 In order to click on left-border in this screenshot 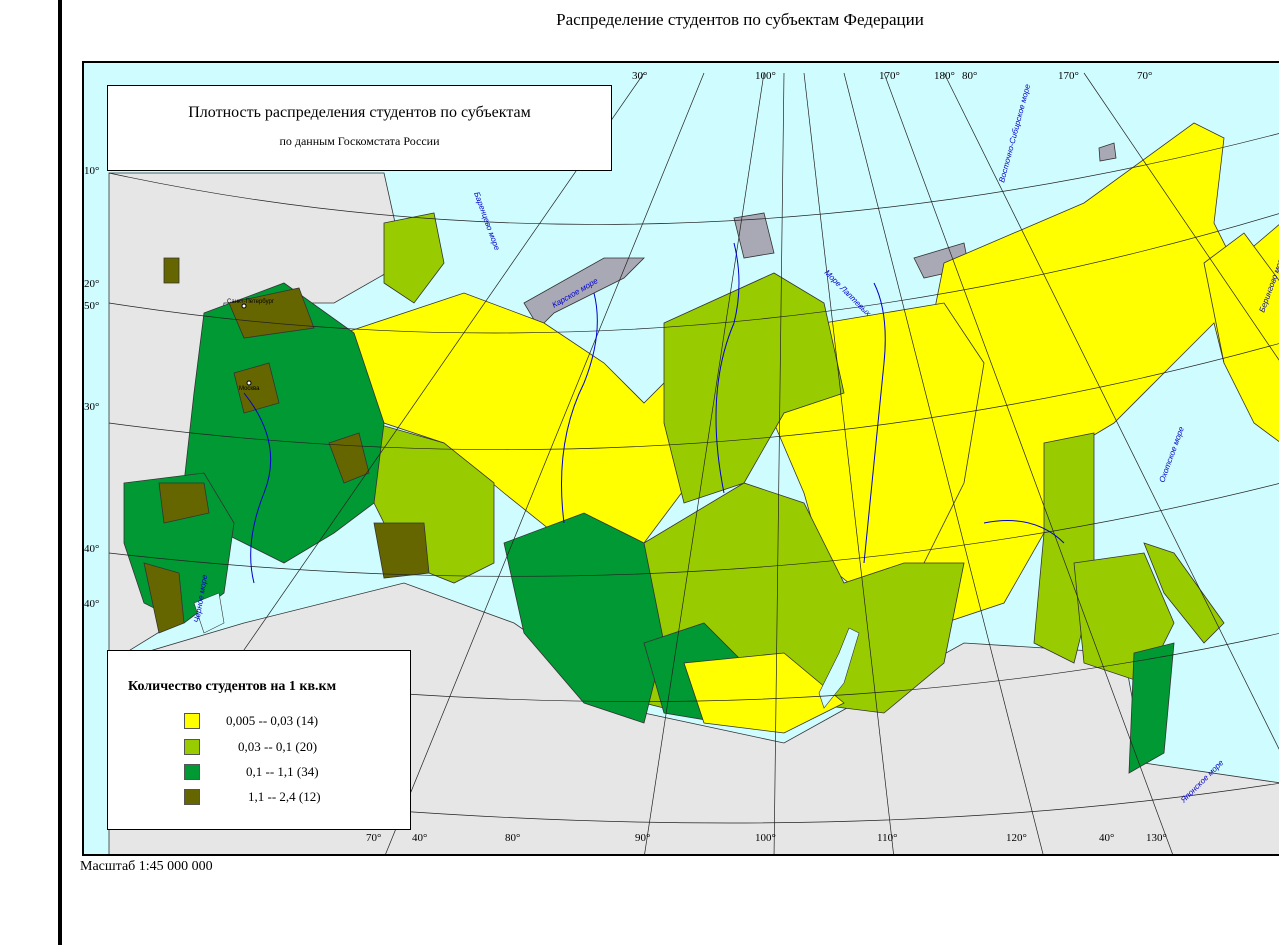, I will do `click(60, 472)`.